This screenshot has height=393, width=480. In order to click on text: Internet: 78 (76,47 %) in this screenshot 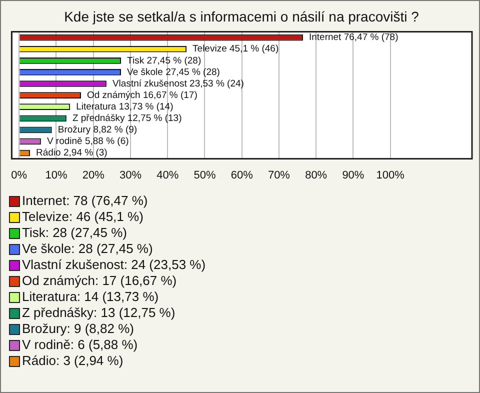, I will do `click(85, 201)`.